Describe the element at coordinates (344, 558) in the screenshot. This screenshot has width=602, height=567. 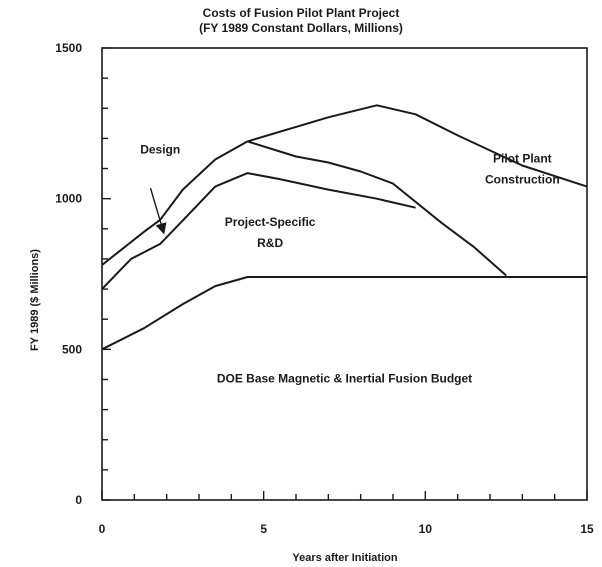
I see `x-axis-label: Years after Initiation` at that location.